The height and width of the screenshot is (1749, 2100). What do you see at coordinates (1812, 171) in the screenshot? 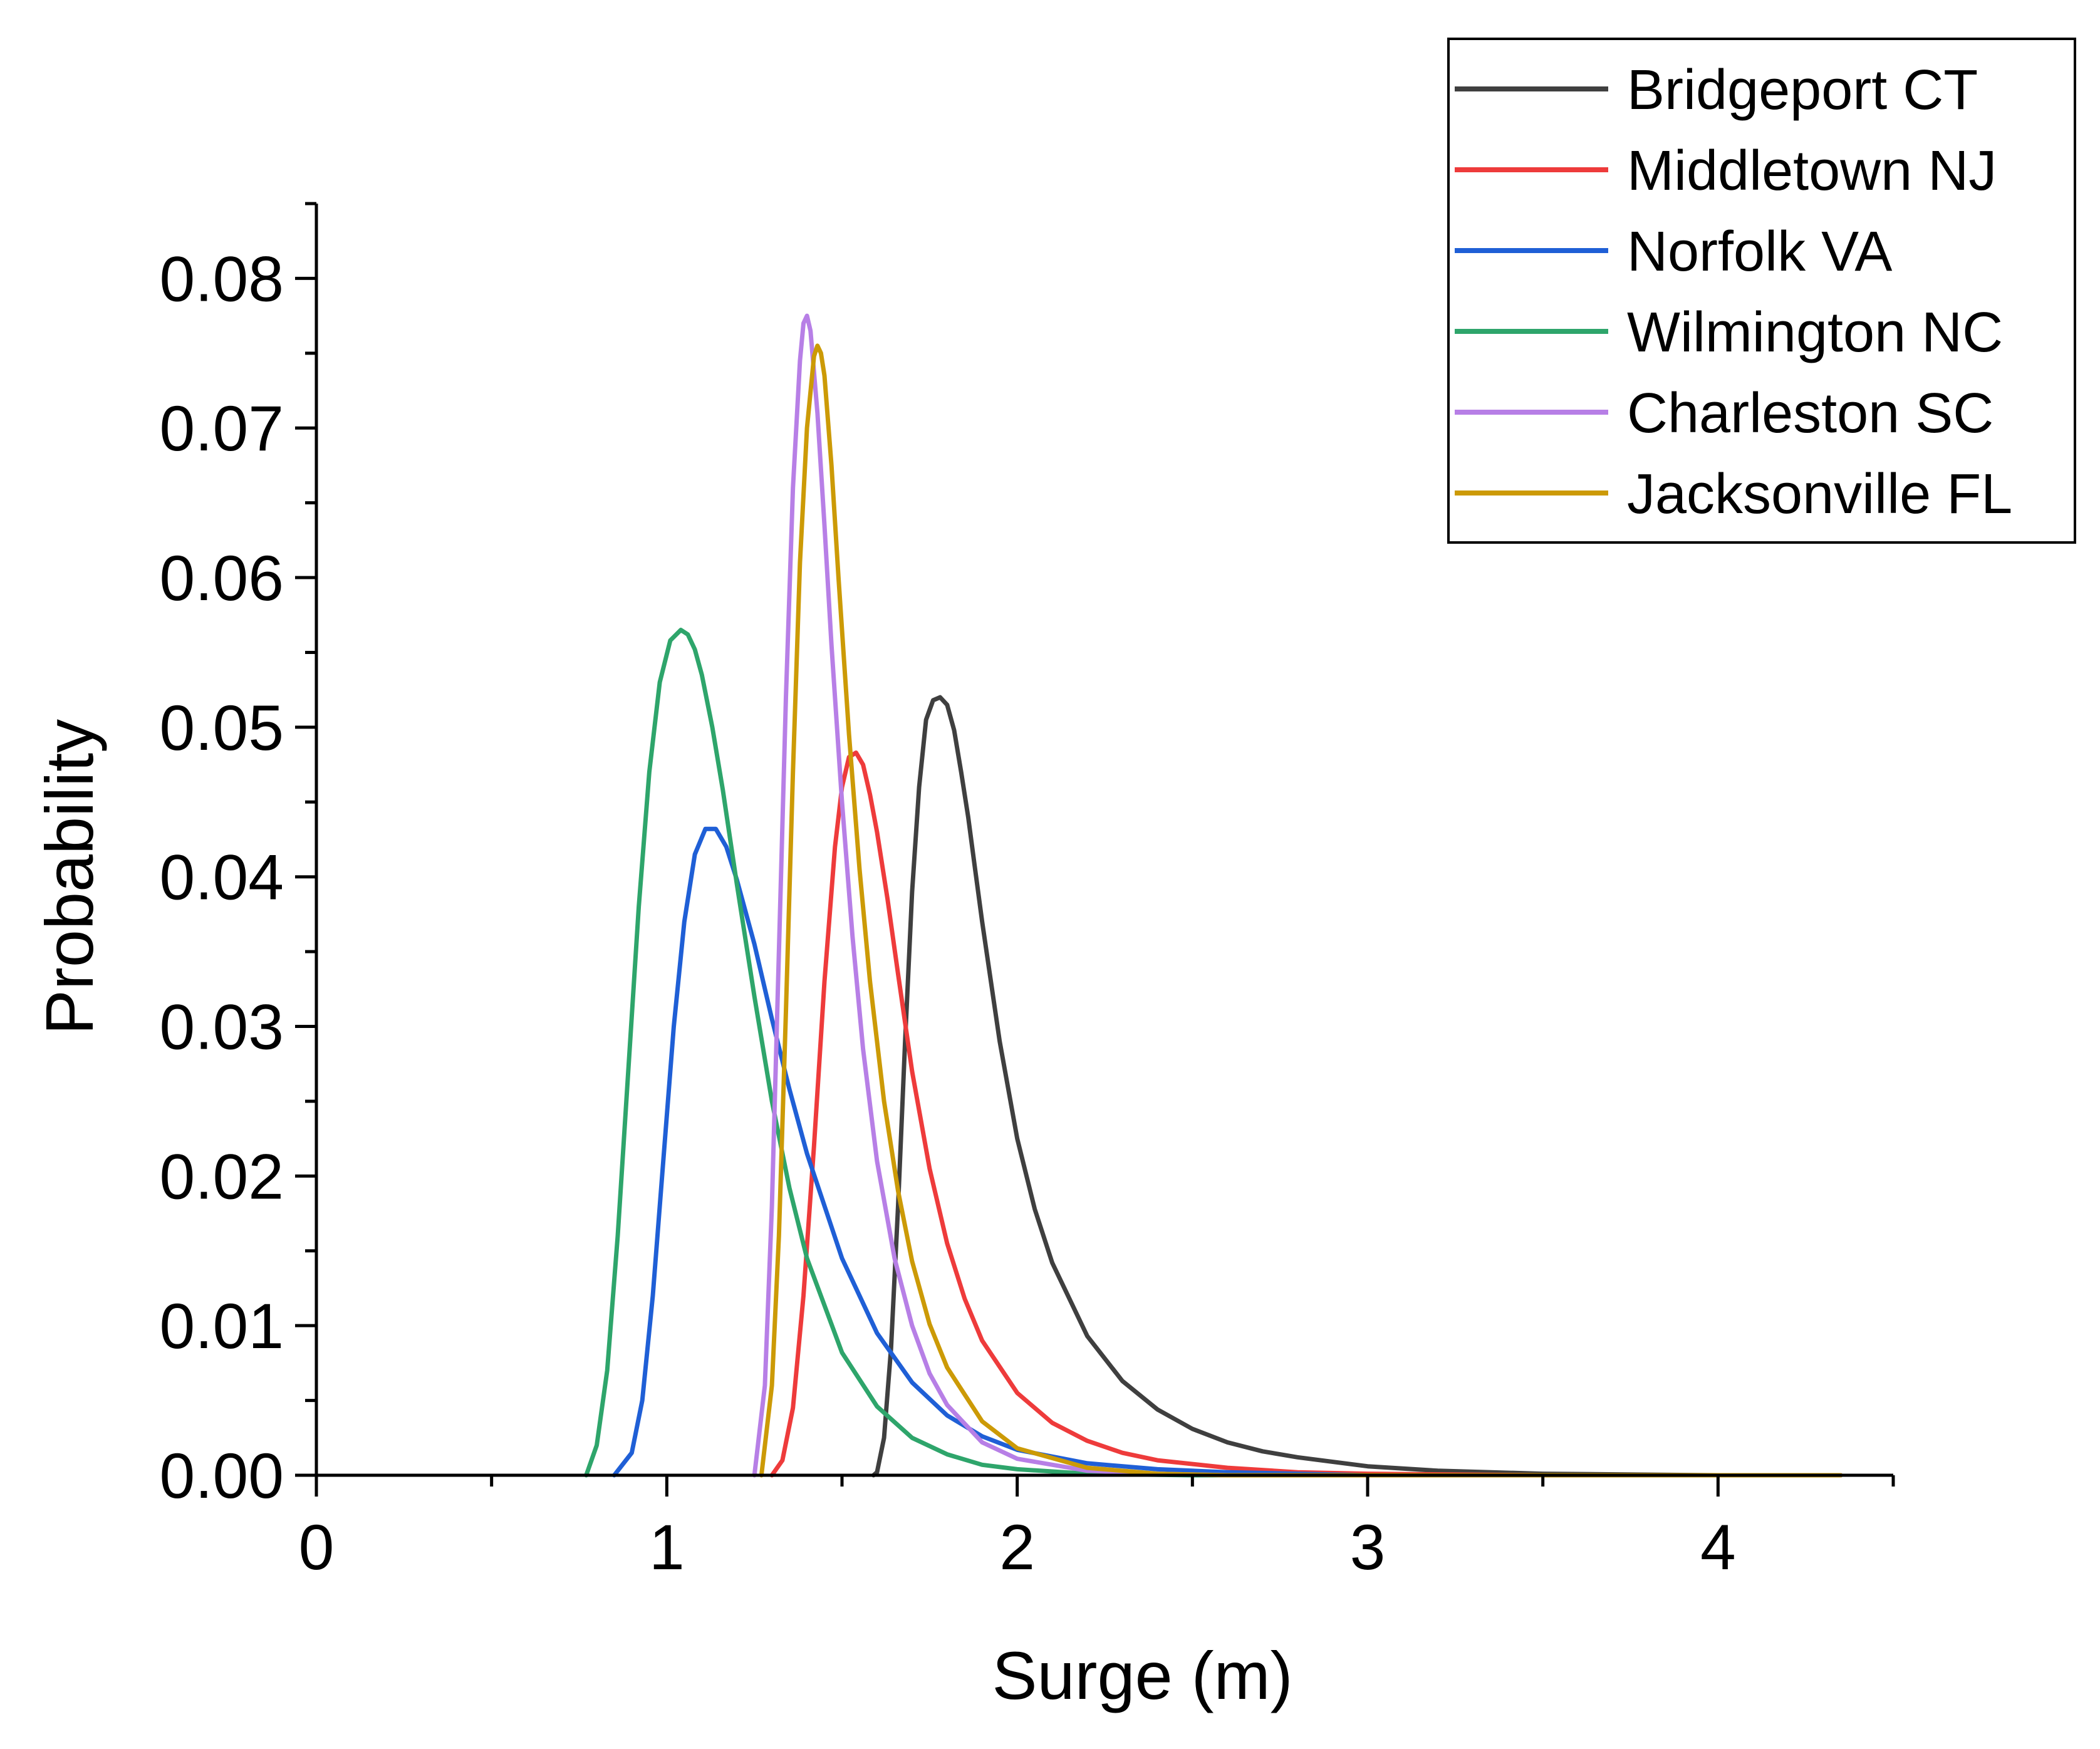
I see `legend-label: Middletown NJ` at bounding box center [1812, 171].